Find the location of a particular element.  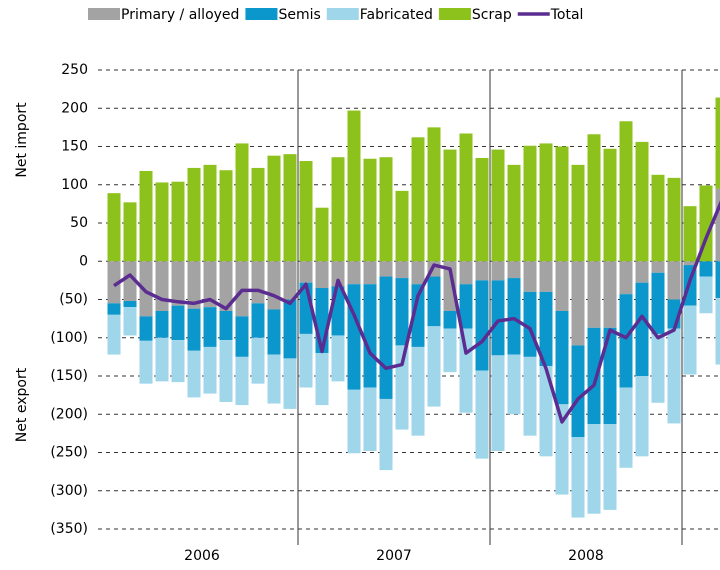

legend-label: Total is located at coordinates (567, 15).